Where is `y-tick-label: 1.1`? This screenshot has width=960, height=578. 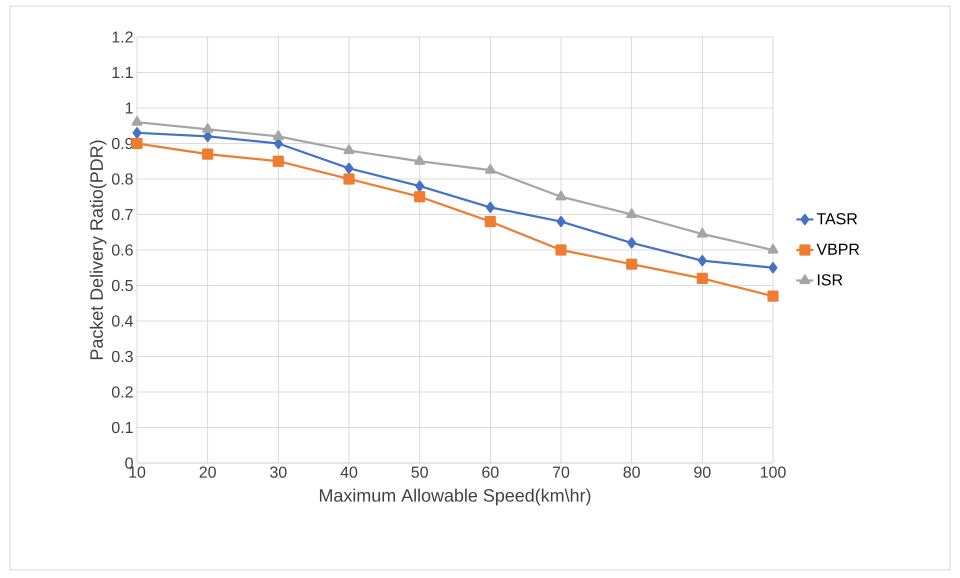
y-tick-label: 1.1 is located at coordinates (122, 72).